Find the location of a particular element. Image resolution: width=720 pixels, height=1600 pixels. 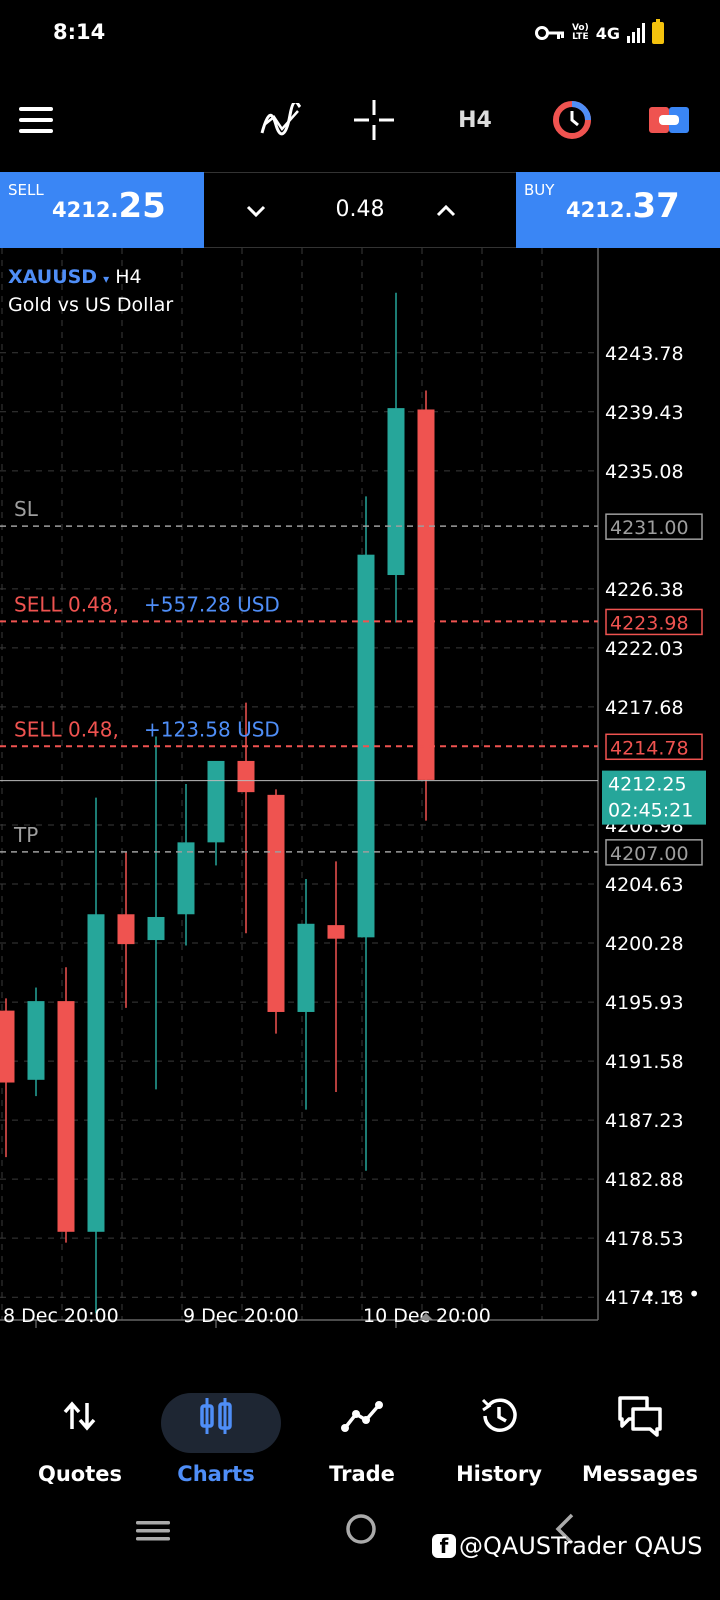

one-click-trade-button is located at coordinates (669, 120).